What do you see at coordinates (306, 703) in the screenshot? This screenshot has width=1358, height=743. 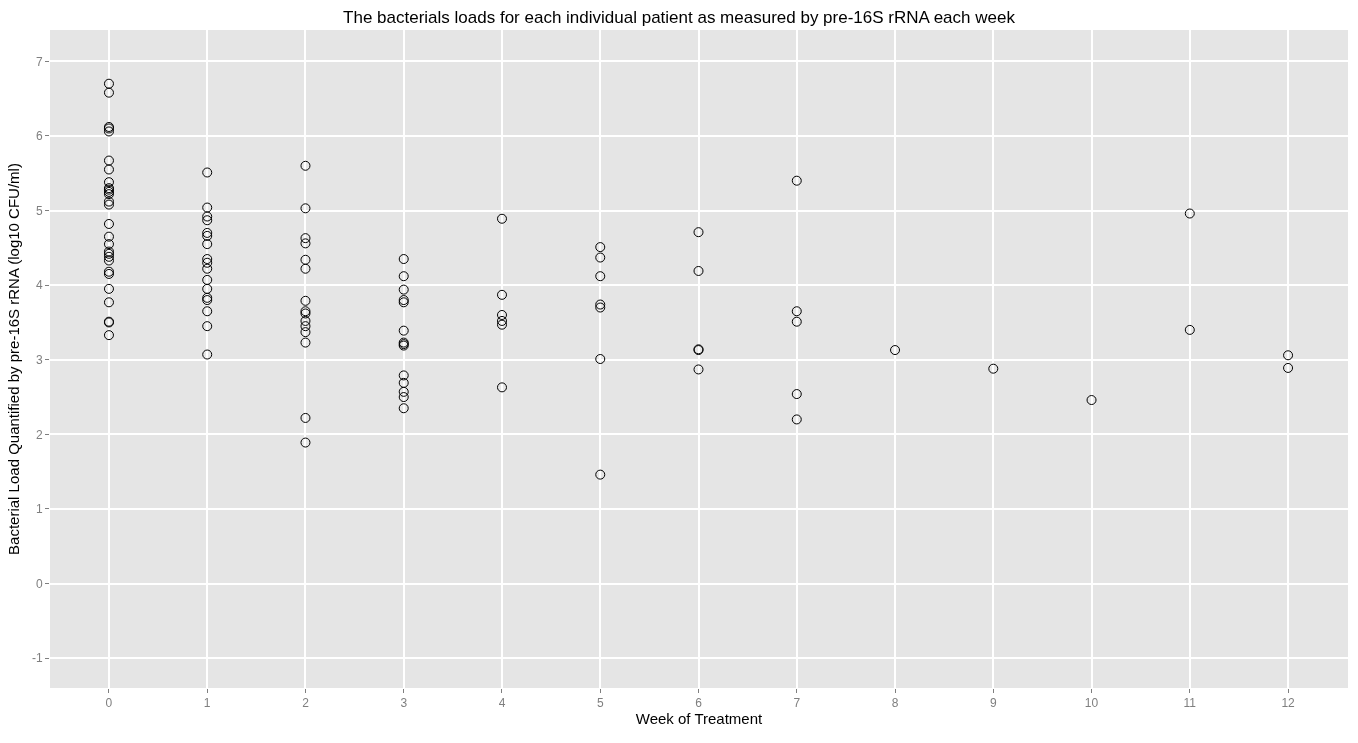 I see `x-tick-label: 2` at bounding box center [306, 703].